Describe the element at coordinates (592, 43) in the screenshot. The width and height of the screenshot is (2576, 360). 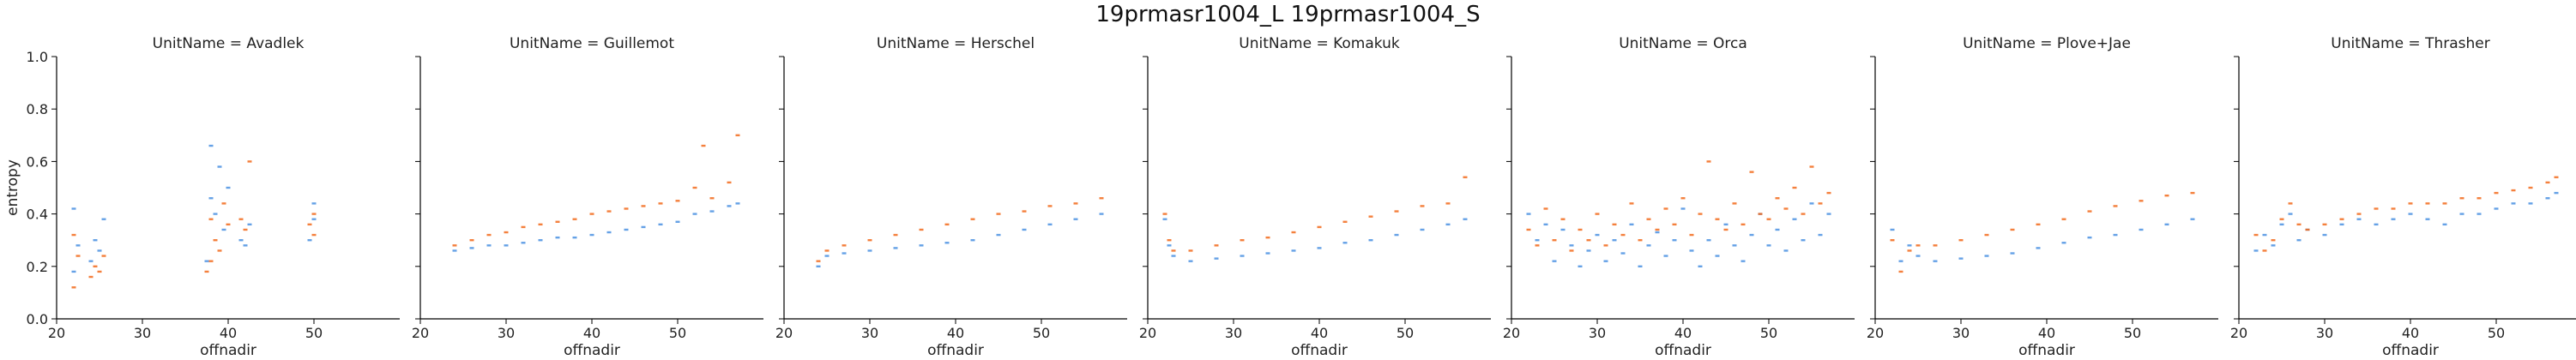
I see `facet-title: UnitName = Guillemot` at that location.